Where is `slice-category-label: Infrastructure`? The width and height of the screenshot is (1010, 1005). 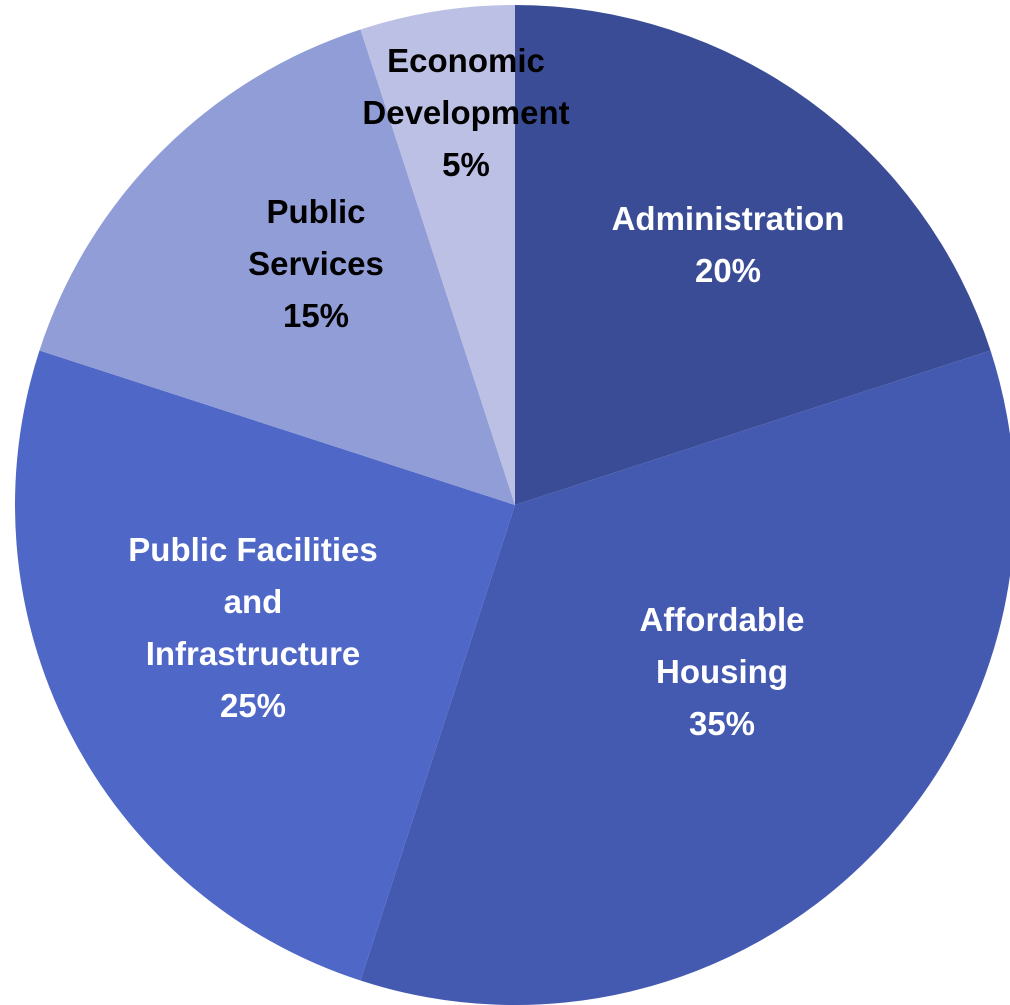
slice-category-label: Infrastructure is located at coordinates (253, 653).